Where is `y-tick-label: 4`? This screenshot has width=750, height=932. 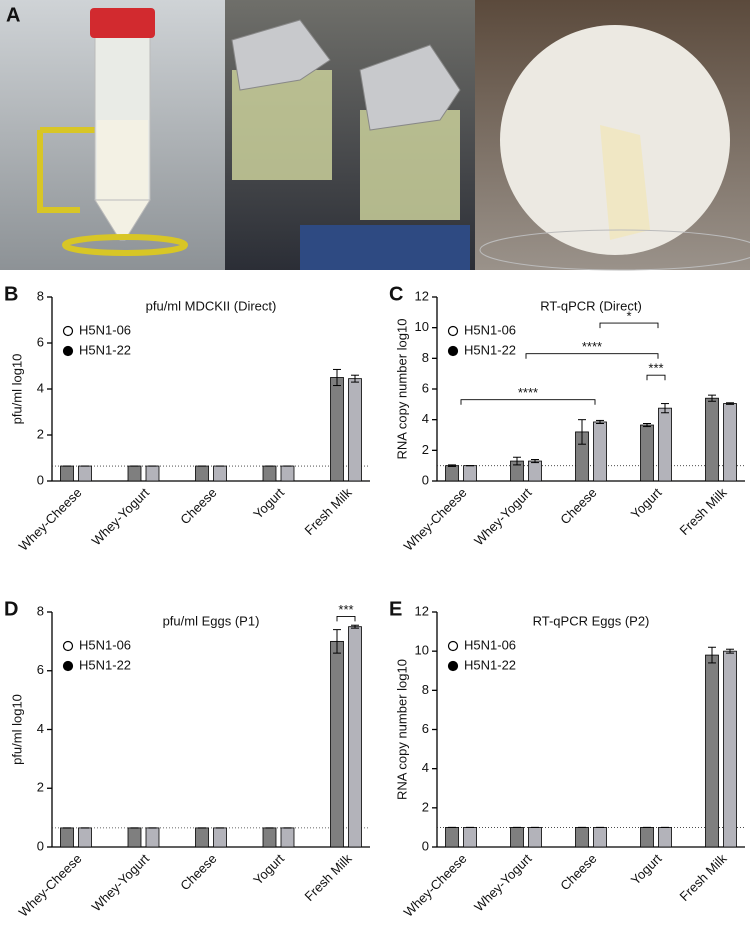
y-tick-label: 4 is located at coordinates (40, 728).